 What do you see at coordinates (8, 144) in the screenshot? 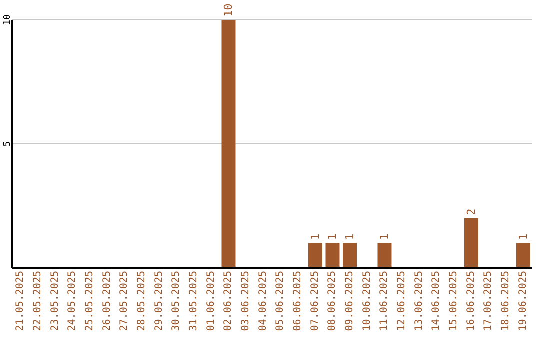
I see `y-tick-label: 5` at bounding box center [8, 144].